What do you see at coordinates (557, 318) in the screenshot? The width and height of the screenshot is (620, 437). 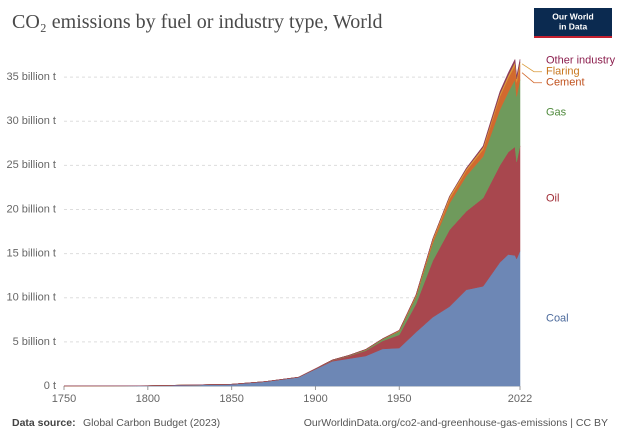 I see `legend-label: Coal` at bounding box center [557, 318].